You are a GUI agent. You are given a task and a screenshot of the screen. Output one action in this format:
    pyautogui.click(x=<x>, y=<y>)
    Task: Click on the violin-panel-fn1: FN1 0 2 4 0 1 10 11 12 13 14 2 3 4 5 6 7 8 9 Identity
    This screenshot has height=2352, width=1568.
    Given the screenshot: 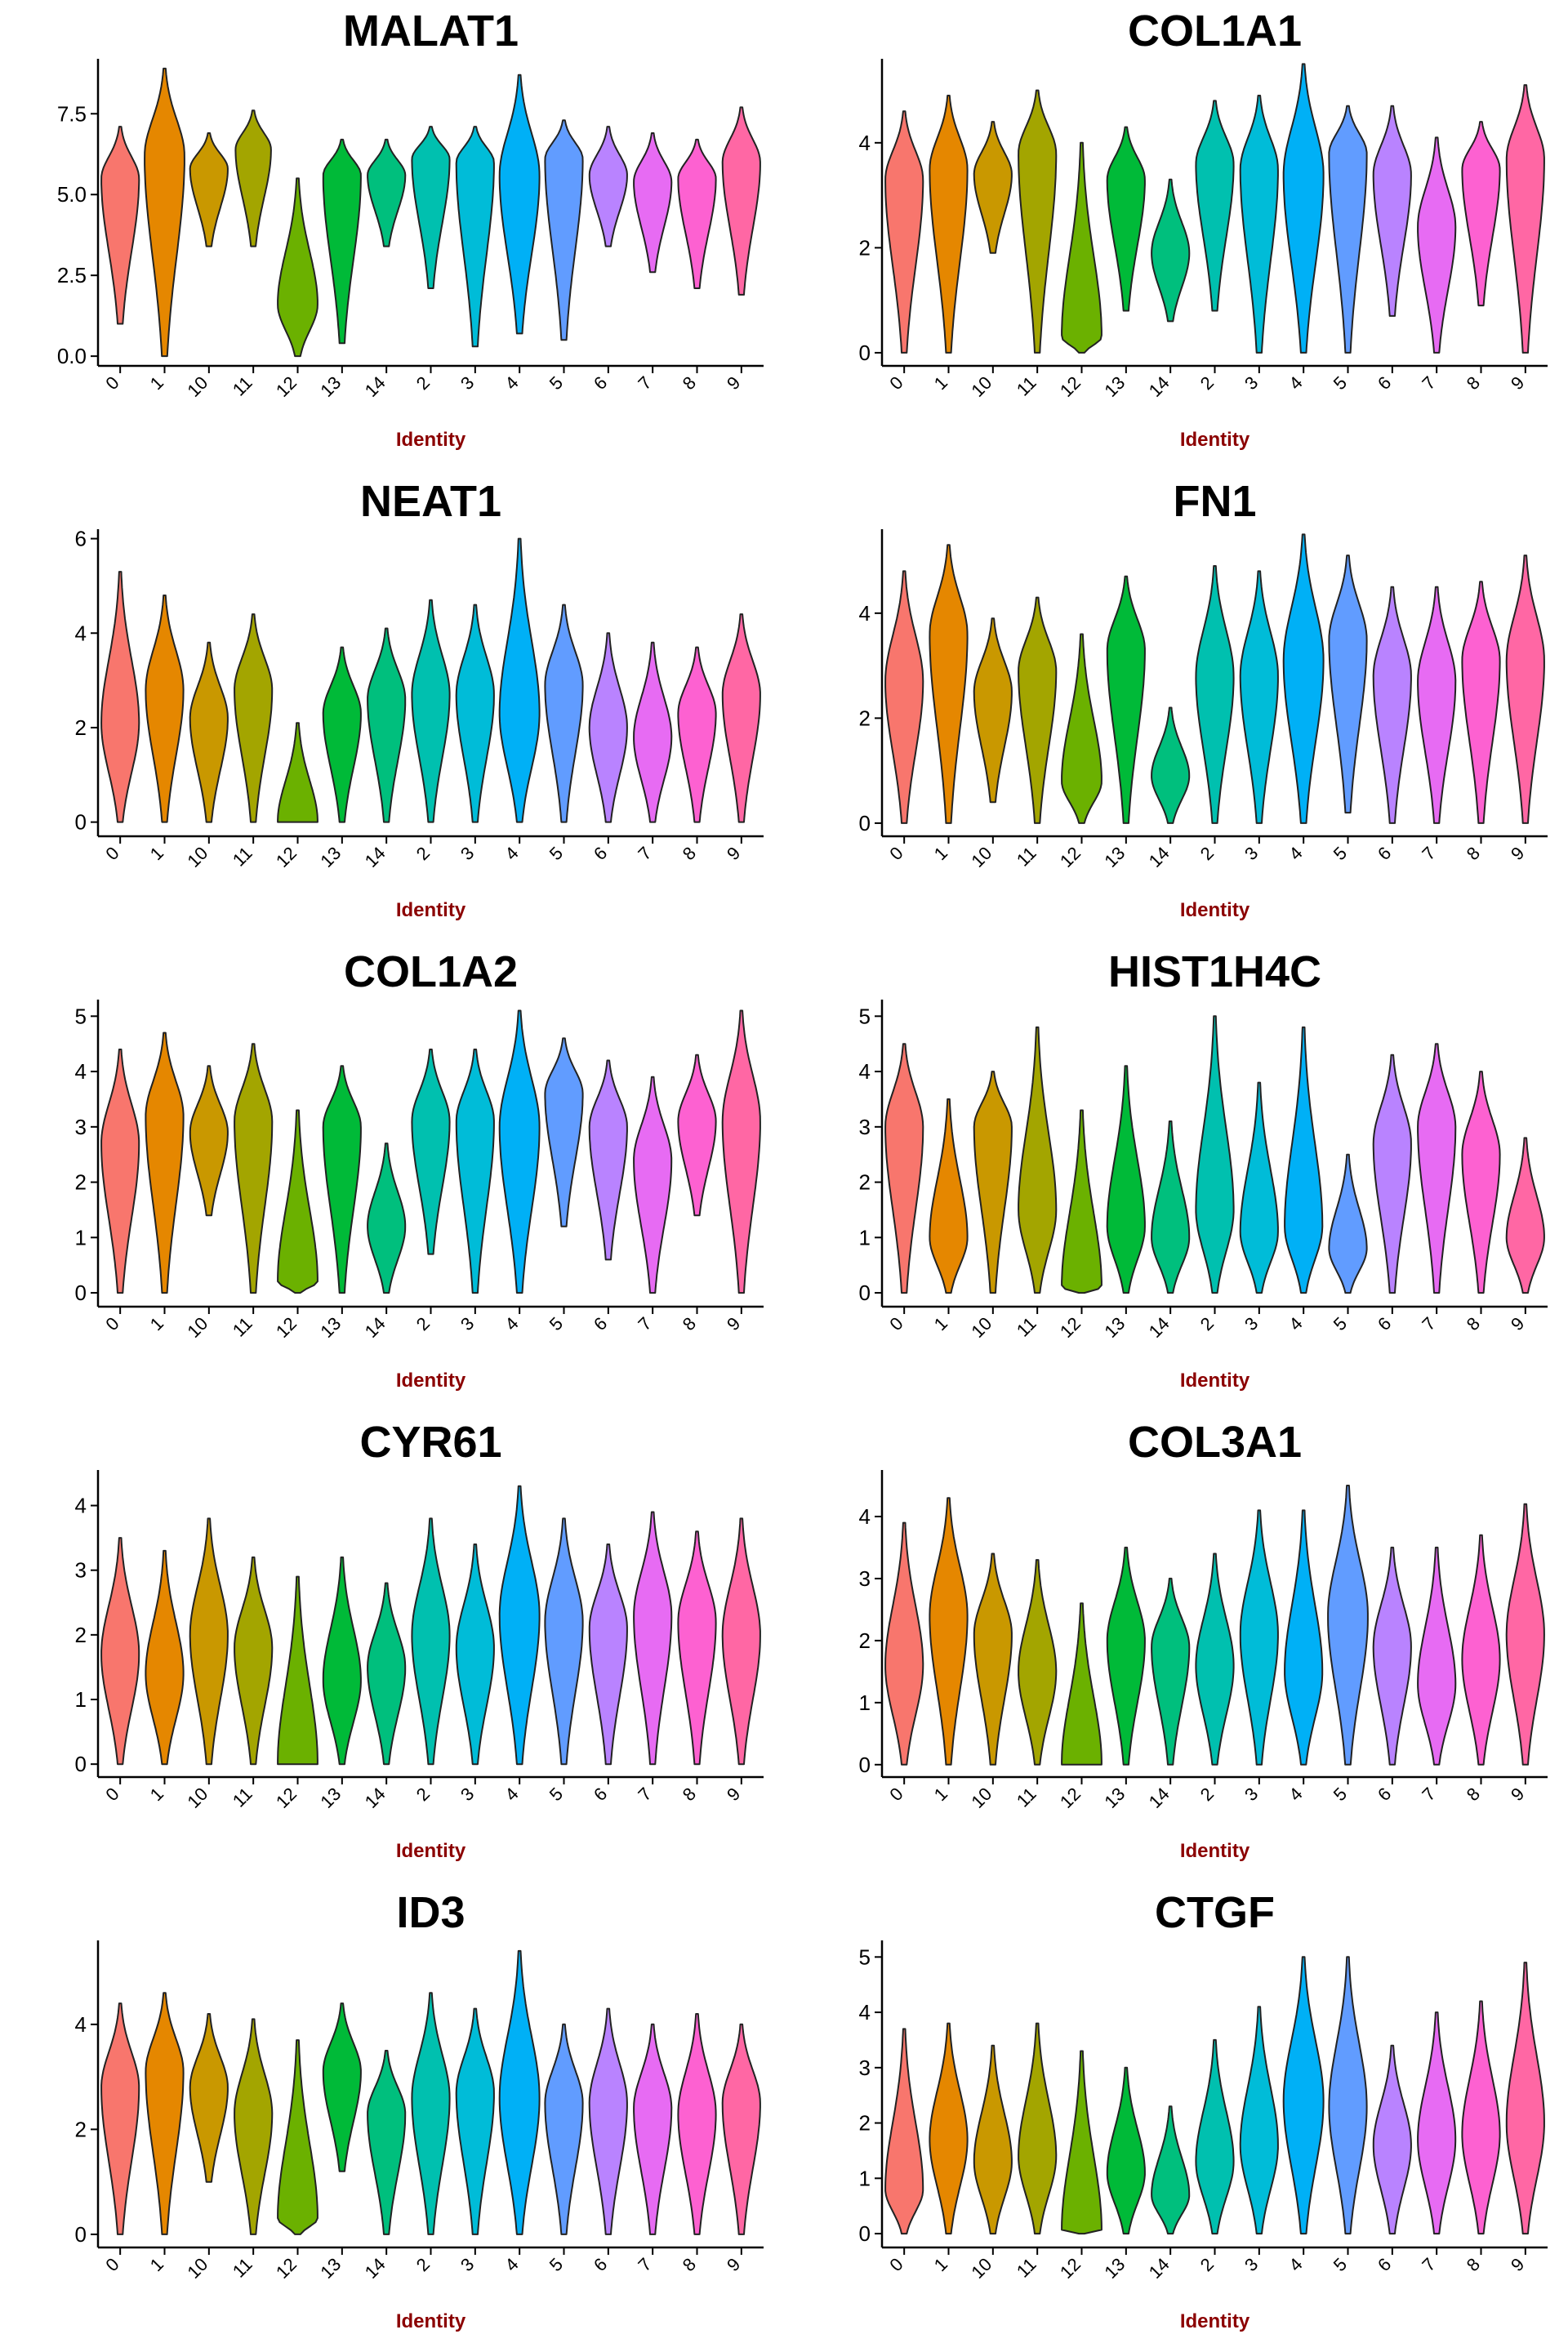 What is the action you would take?
    pyautogui.click(x=1176, y=705)
    